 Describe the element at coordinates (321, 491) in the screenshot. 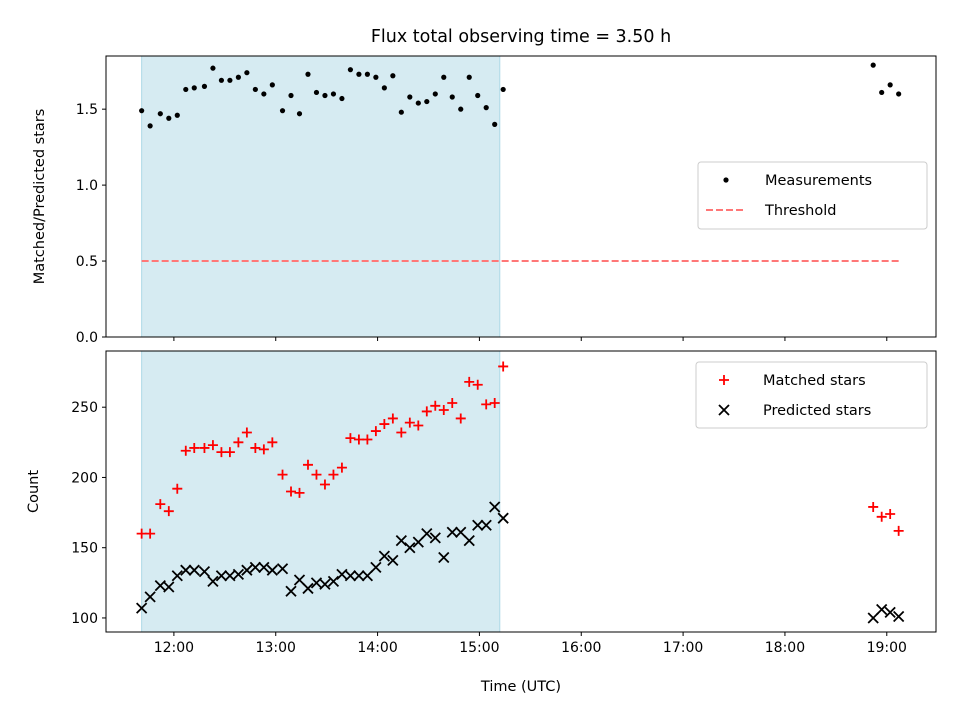

I see `bottom-shaded-region` at that location.